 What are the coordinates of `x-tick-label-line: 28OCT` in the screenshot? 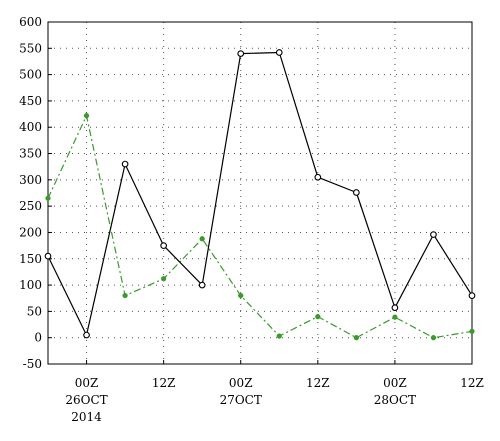 It's located at (395, 400).